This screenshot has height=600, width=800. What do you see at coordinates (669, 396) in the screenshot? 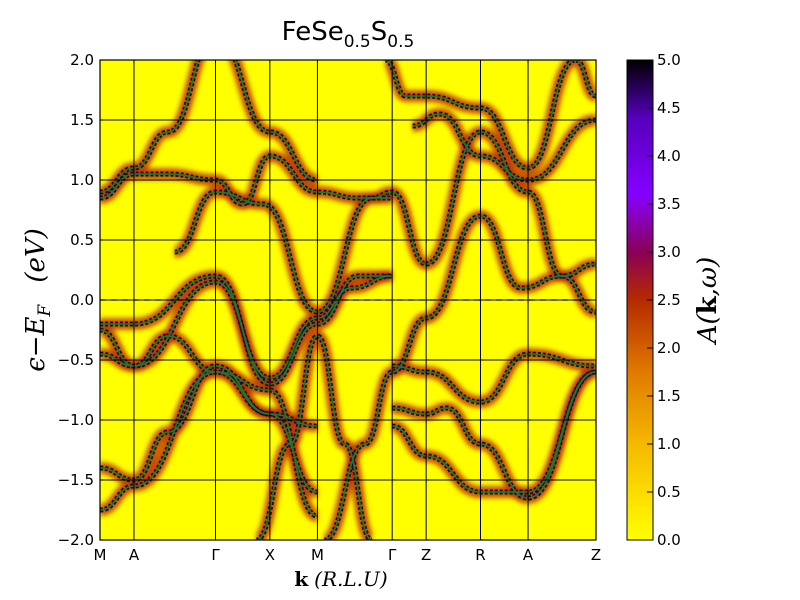
I see `colorbar-tick-label: 1.5` at bounding box center [669, 396].